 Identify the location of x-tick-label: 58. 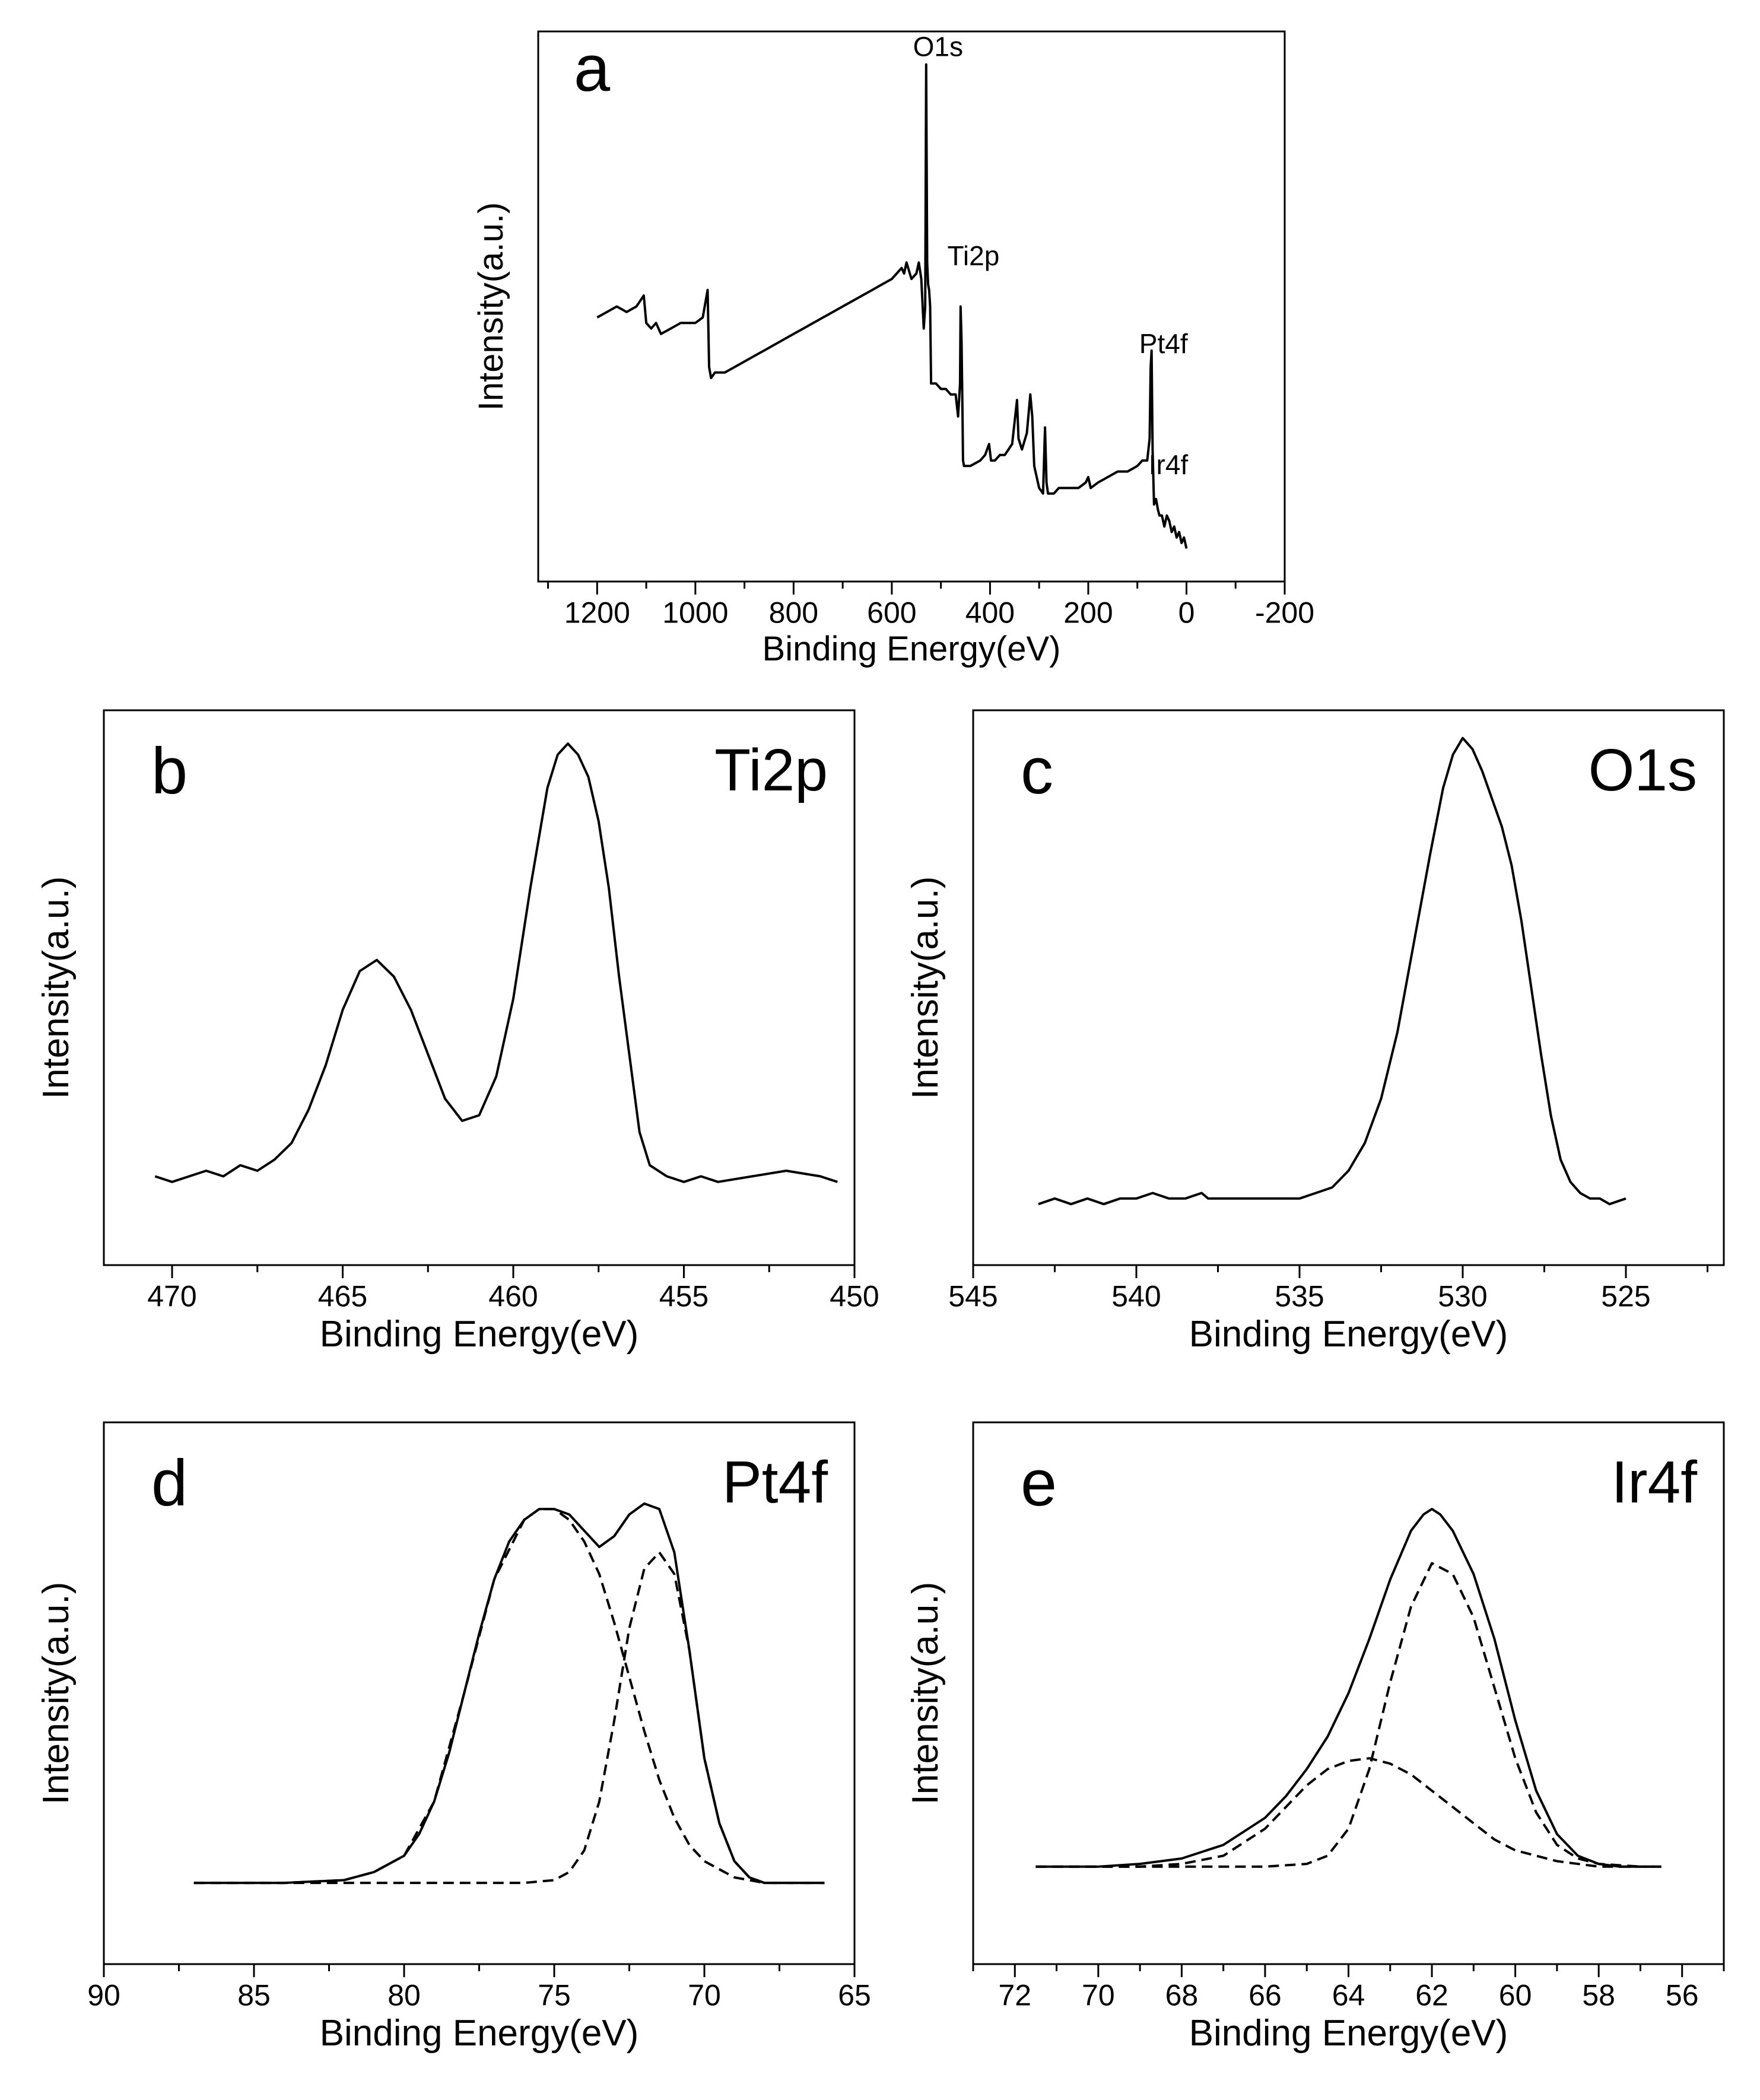
(1598, 1996).